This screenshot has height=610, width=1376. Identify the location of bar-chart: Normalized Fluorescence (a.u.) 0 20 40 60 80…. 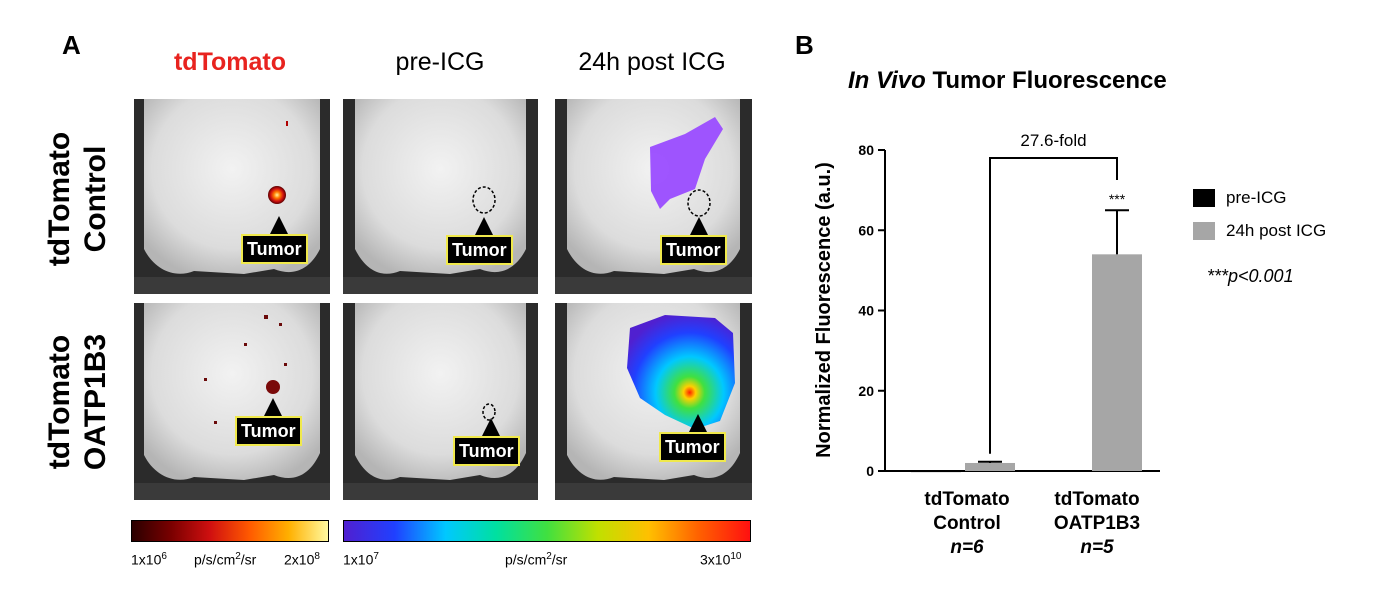
(986, 305).